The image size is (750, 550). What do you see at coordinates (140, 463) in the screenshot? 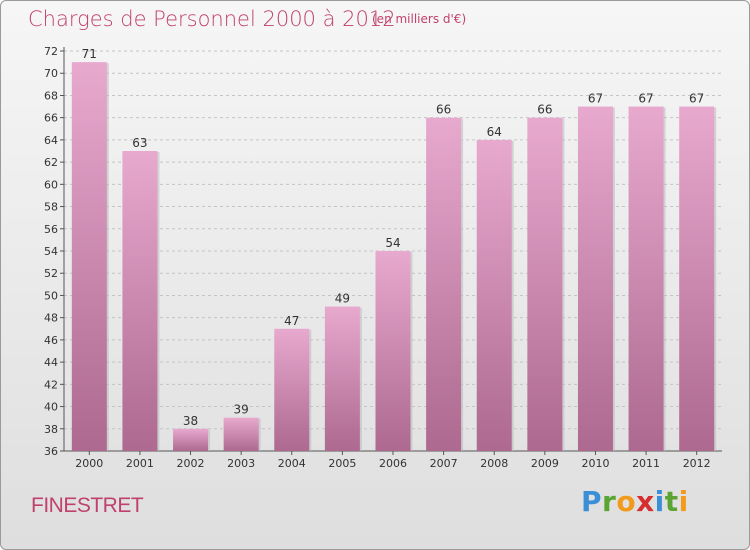
I see `x-tick-label: 2001` at bounding box center [140, 463].